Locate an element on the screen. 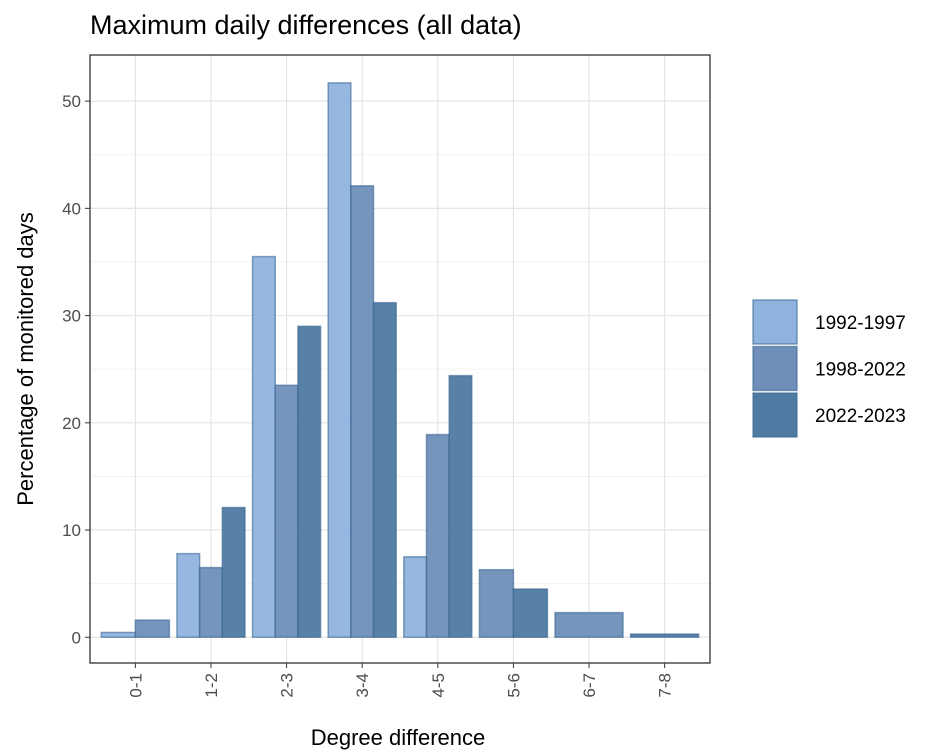  legend-label: 1998-2022 is located at coordinates (860, 370).